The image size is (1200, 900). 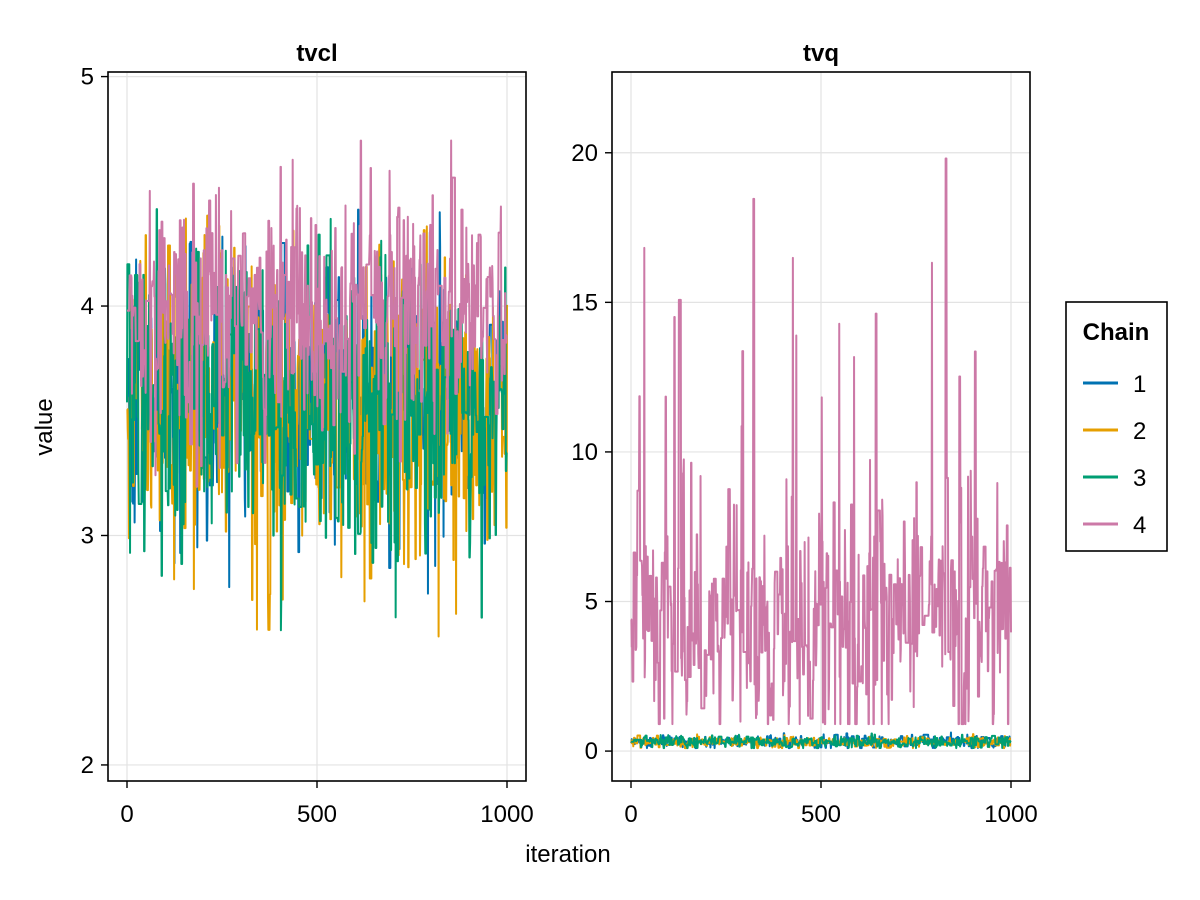 I want to click on y-tick-label: 2, so click(x=87, y=765).